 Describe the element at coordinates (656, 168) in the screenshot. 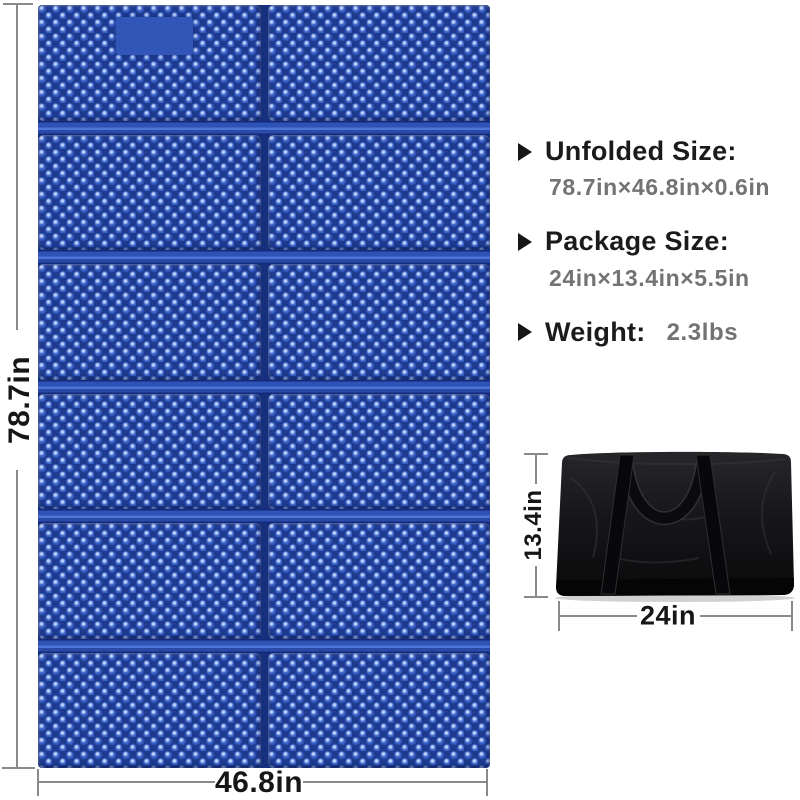

I see `spec-unfolded-size: Unfolded Size: 78.7in×46.8in×0.6in` at that location.